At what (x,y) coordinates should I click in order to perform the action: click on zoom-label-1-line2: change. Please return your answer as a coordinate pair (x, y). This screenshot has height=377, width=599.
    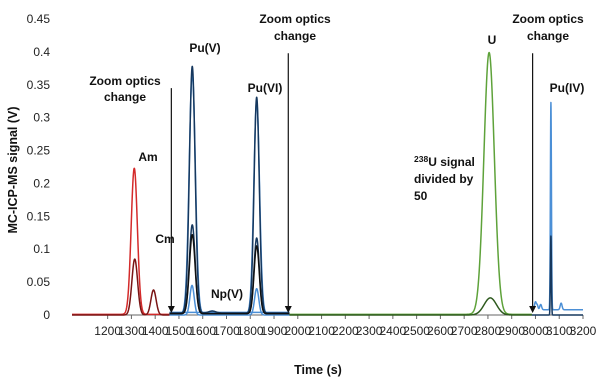
    Looking at the image, I should click on (125, 97).